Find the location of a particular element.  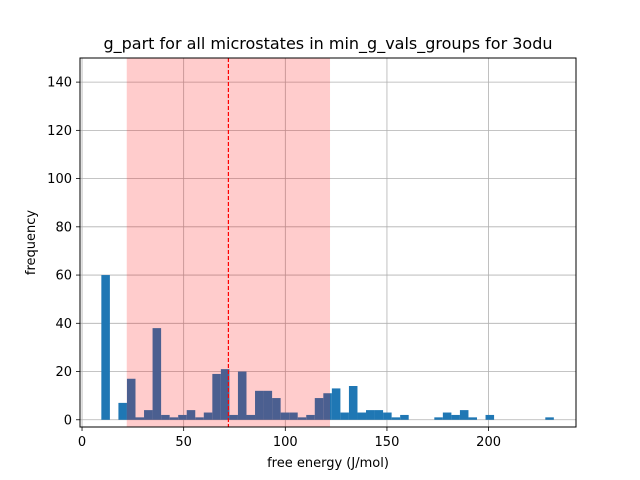

y-tick-label: 100 is located at coordinates (59, 179).